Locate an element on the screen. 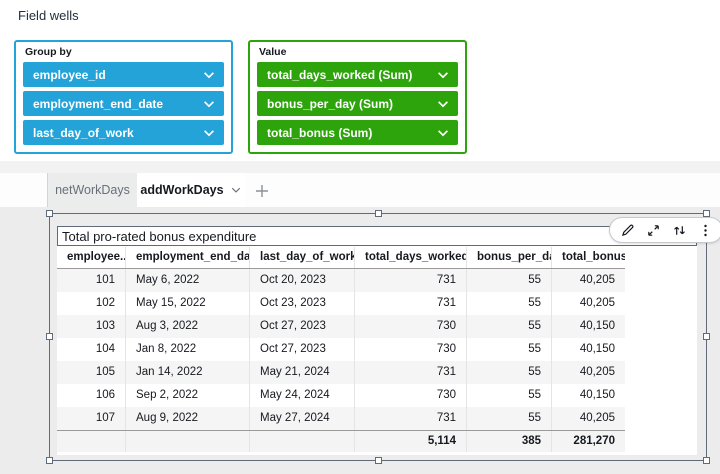 The height and width of the screenshot is (474, 720). table-cell: 281,270 is located at coordinates (594, 441).